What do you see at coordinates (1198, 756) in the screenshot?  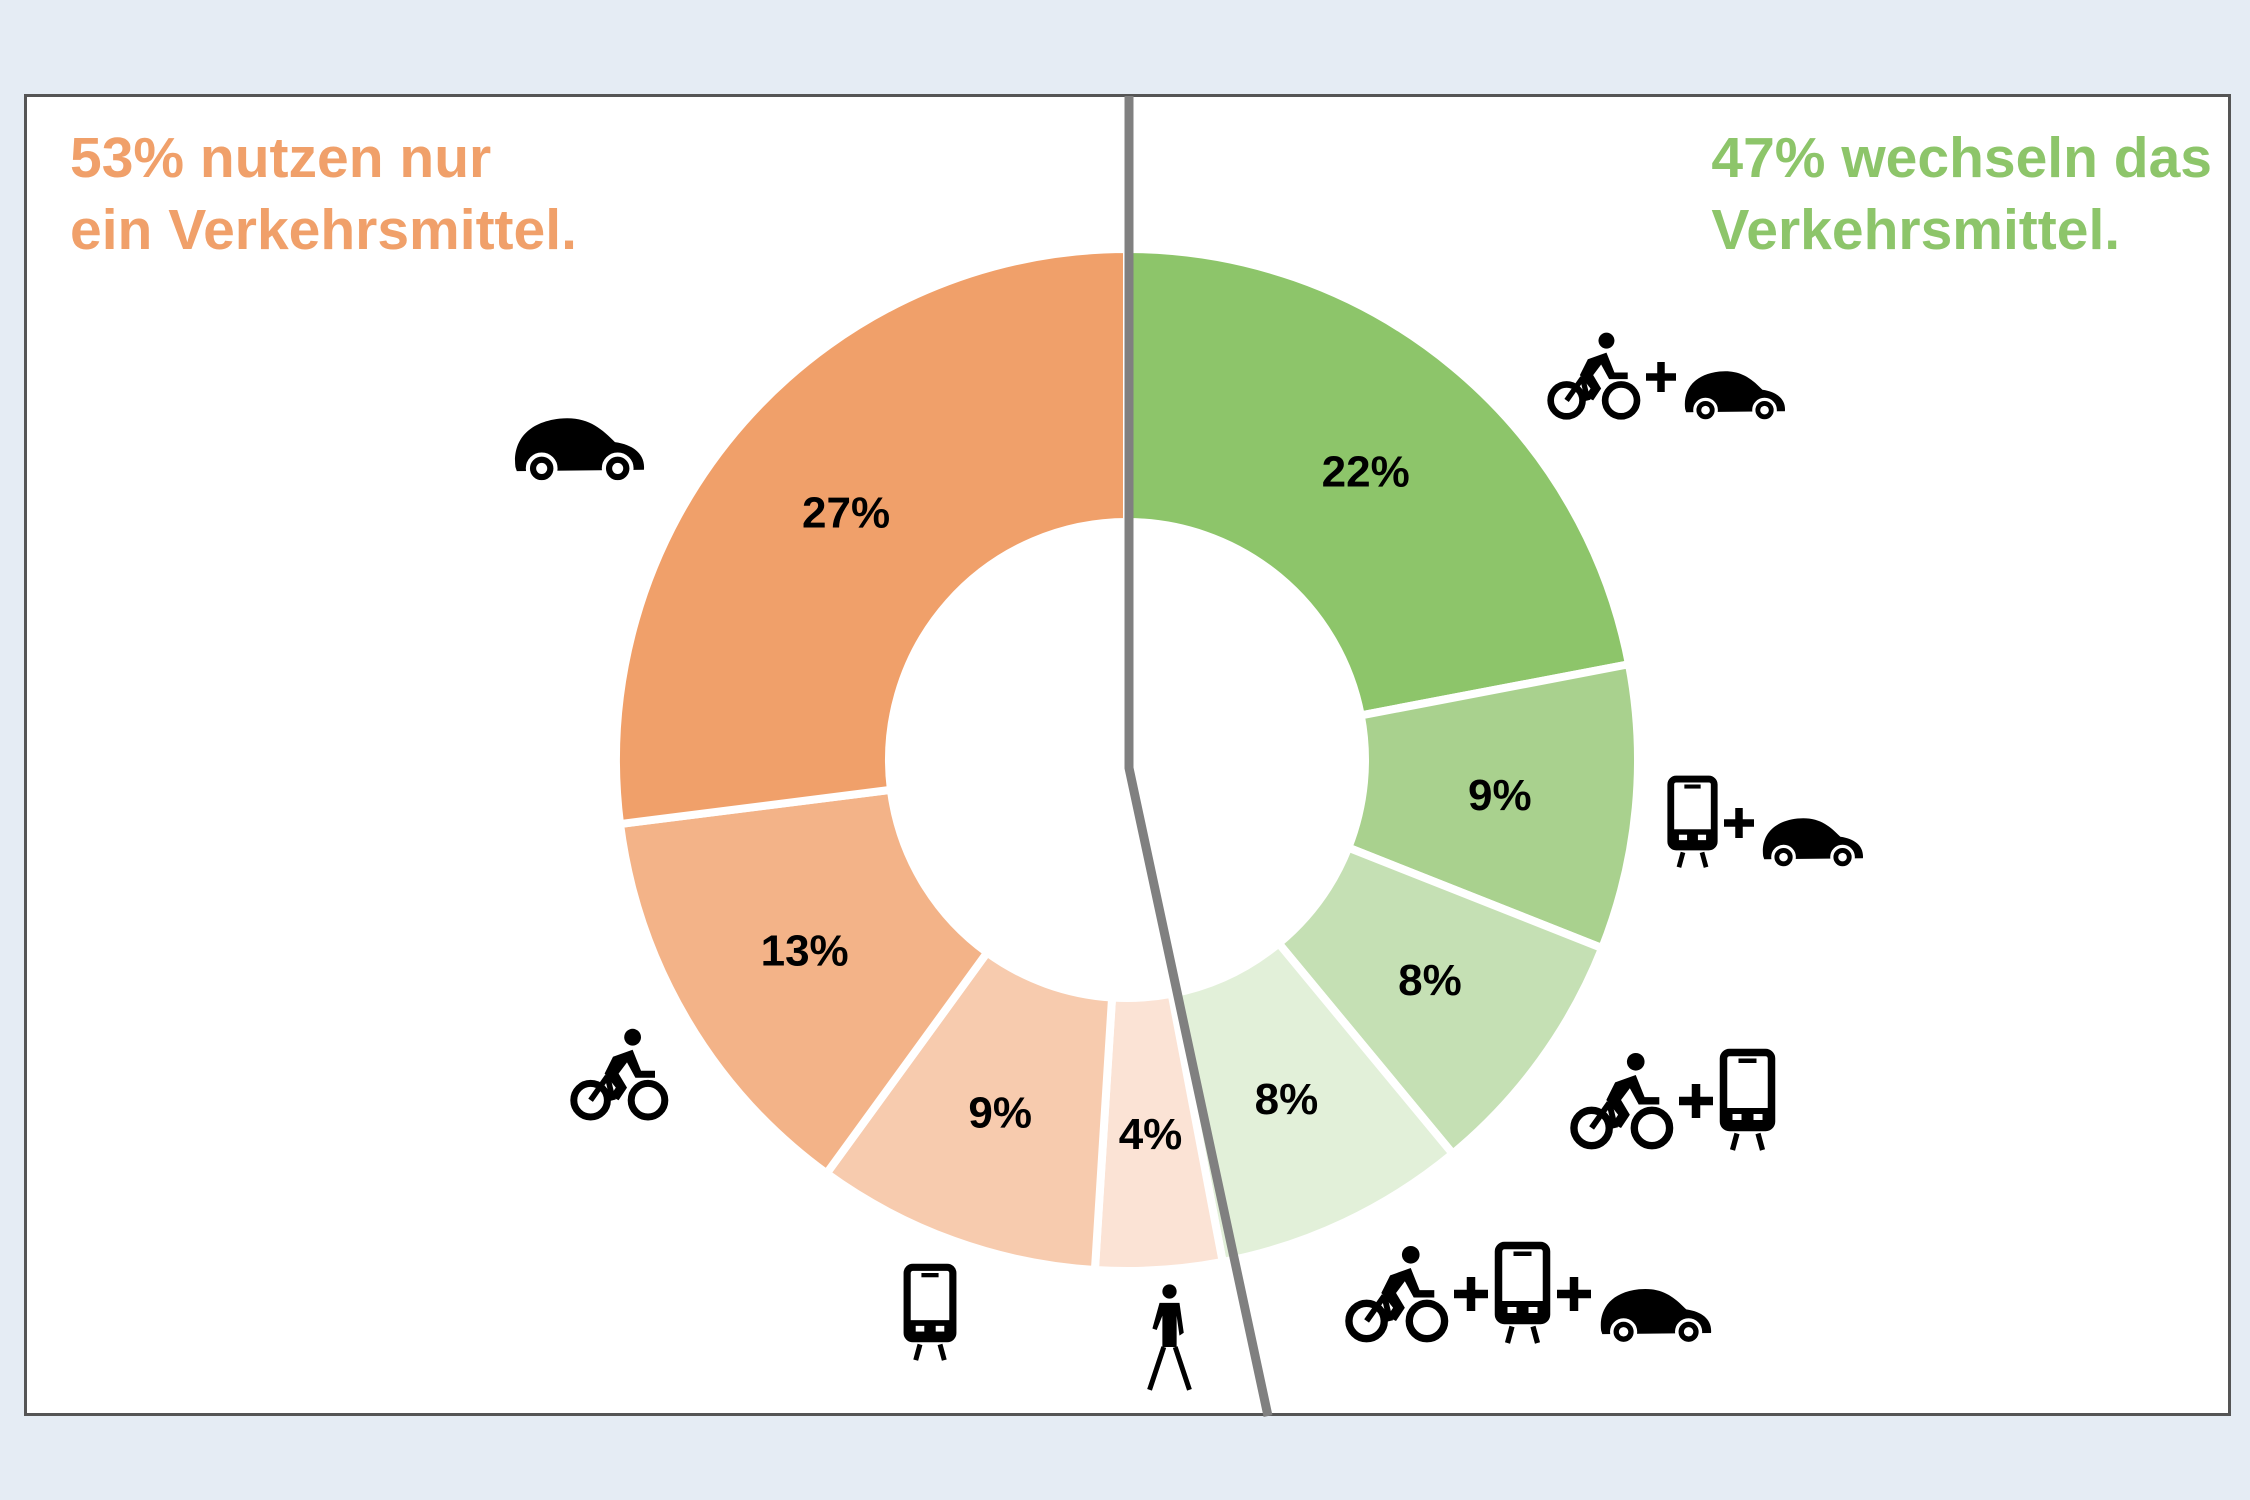 I see `group-divider-line` at bounding box center [1198, 756].